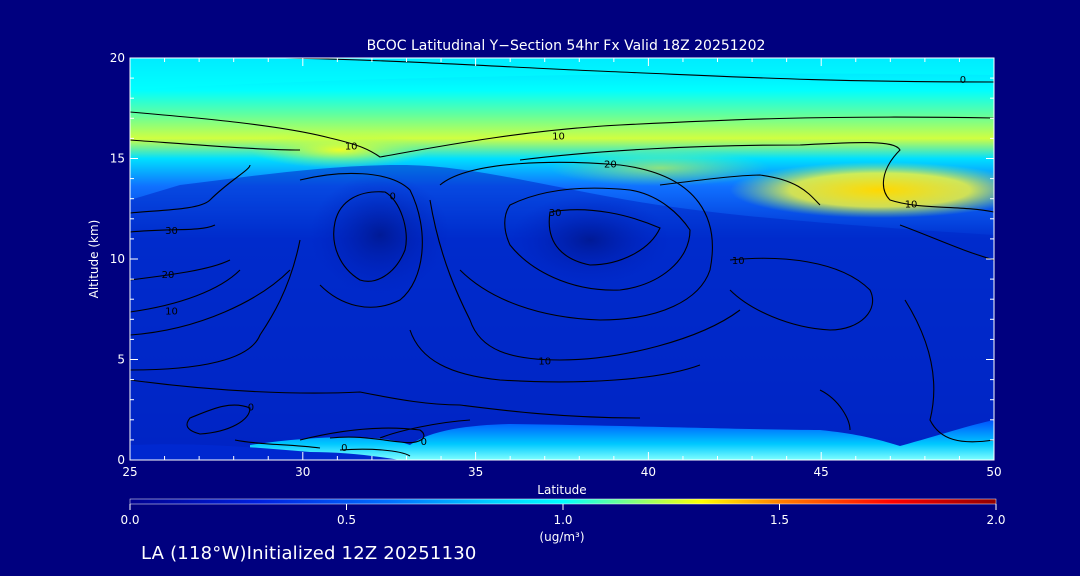 This screenshot has width=1080, height=576. What do you see at coordinates (821, 472) in the screenshot?
I see `x-tick-label: 45` at bounding box center [821, 472].